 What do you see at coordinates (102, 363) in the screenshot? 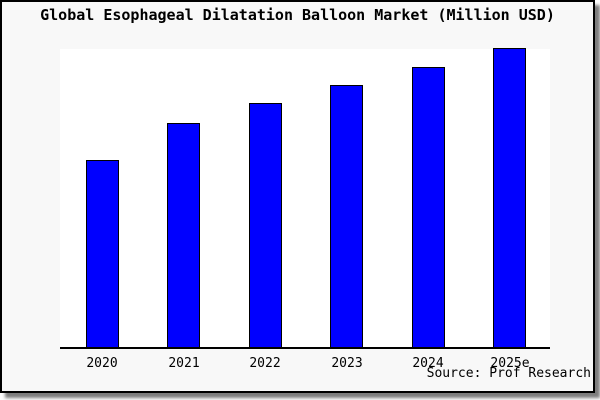
I see `x-tick-label: 2020` at bounding box center [102, 363].